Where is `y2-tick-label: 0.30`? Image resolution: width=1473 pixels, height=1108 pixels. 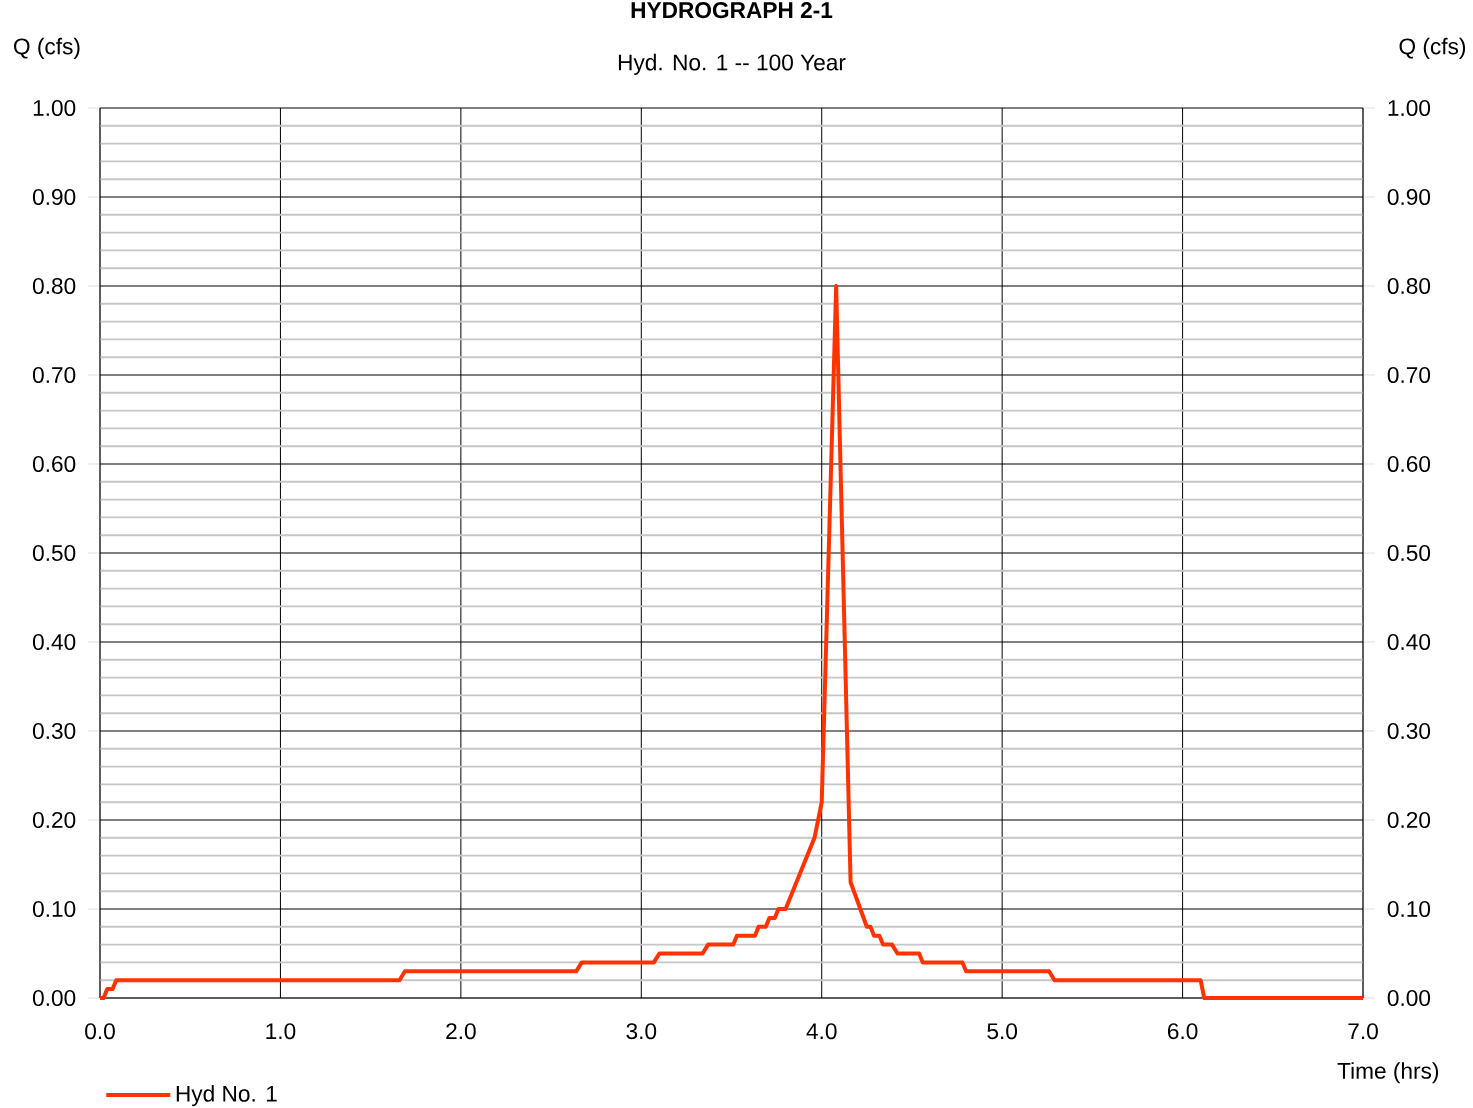
y2-tick-label: 0.30 is located at coordinates (1409, 731).